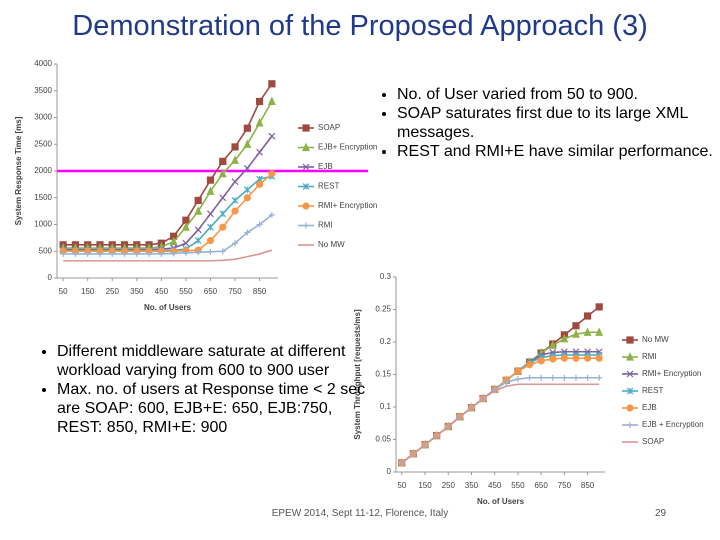 The image size is (720, 540). I want to click on x-tick-label: 350, so click(137, 291).